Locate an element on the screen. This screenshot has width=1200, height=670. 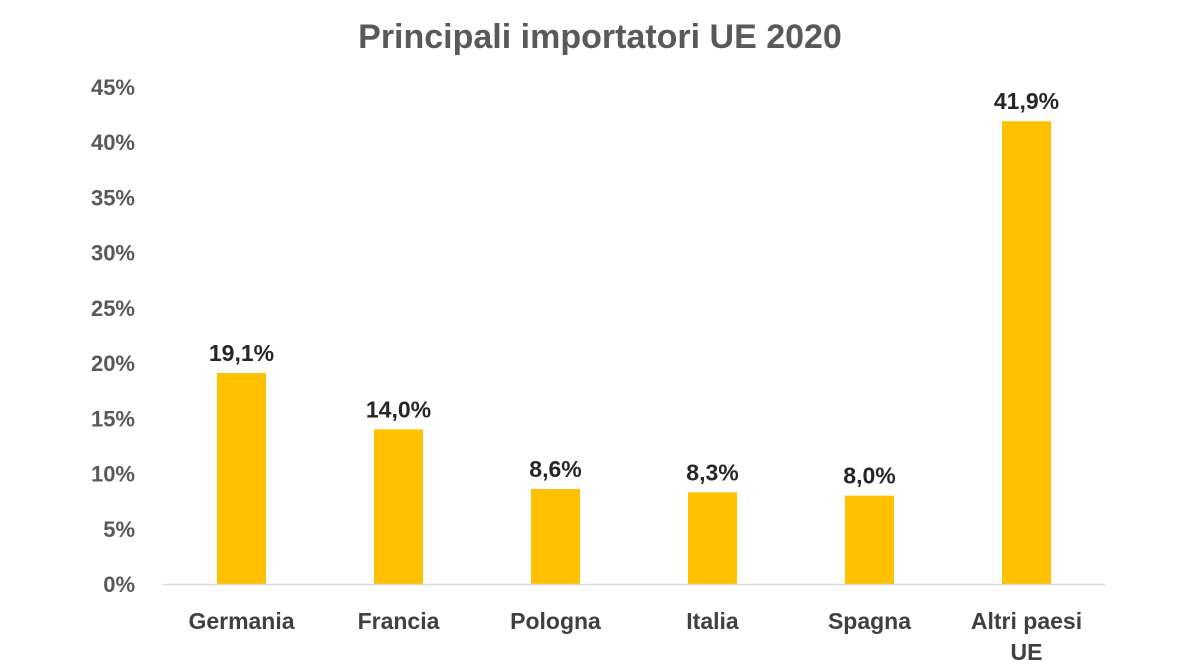
data-label: 8,3% is located at coordinates (712, 472).